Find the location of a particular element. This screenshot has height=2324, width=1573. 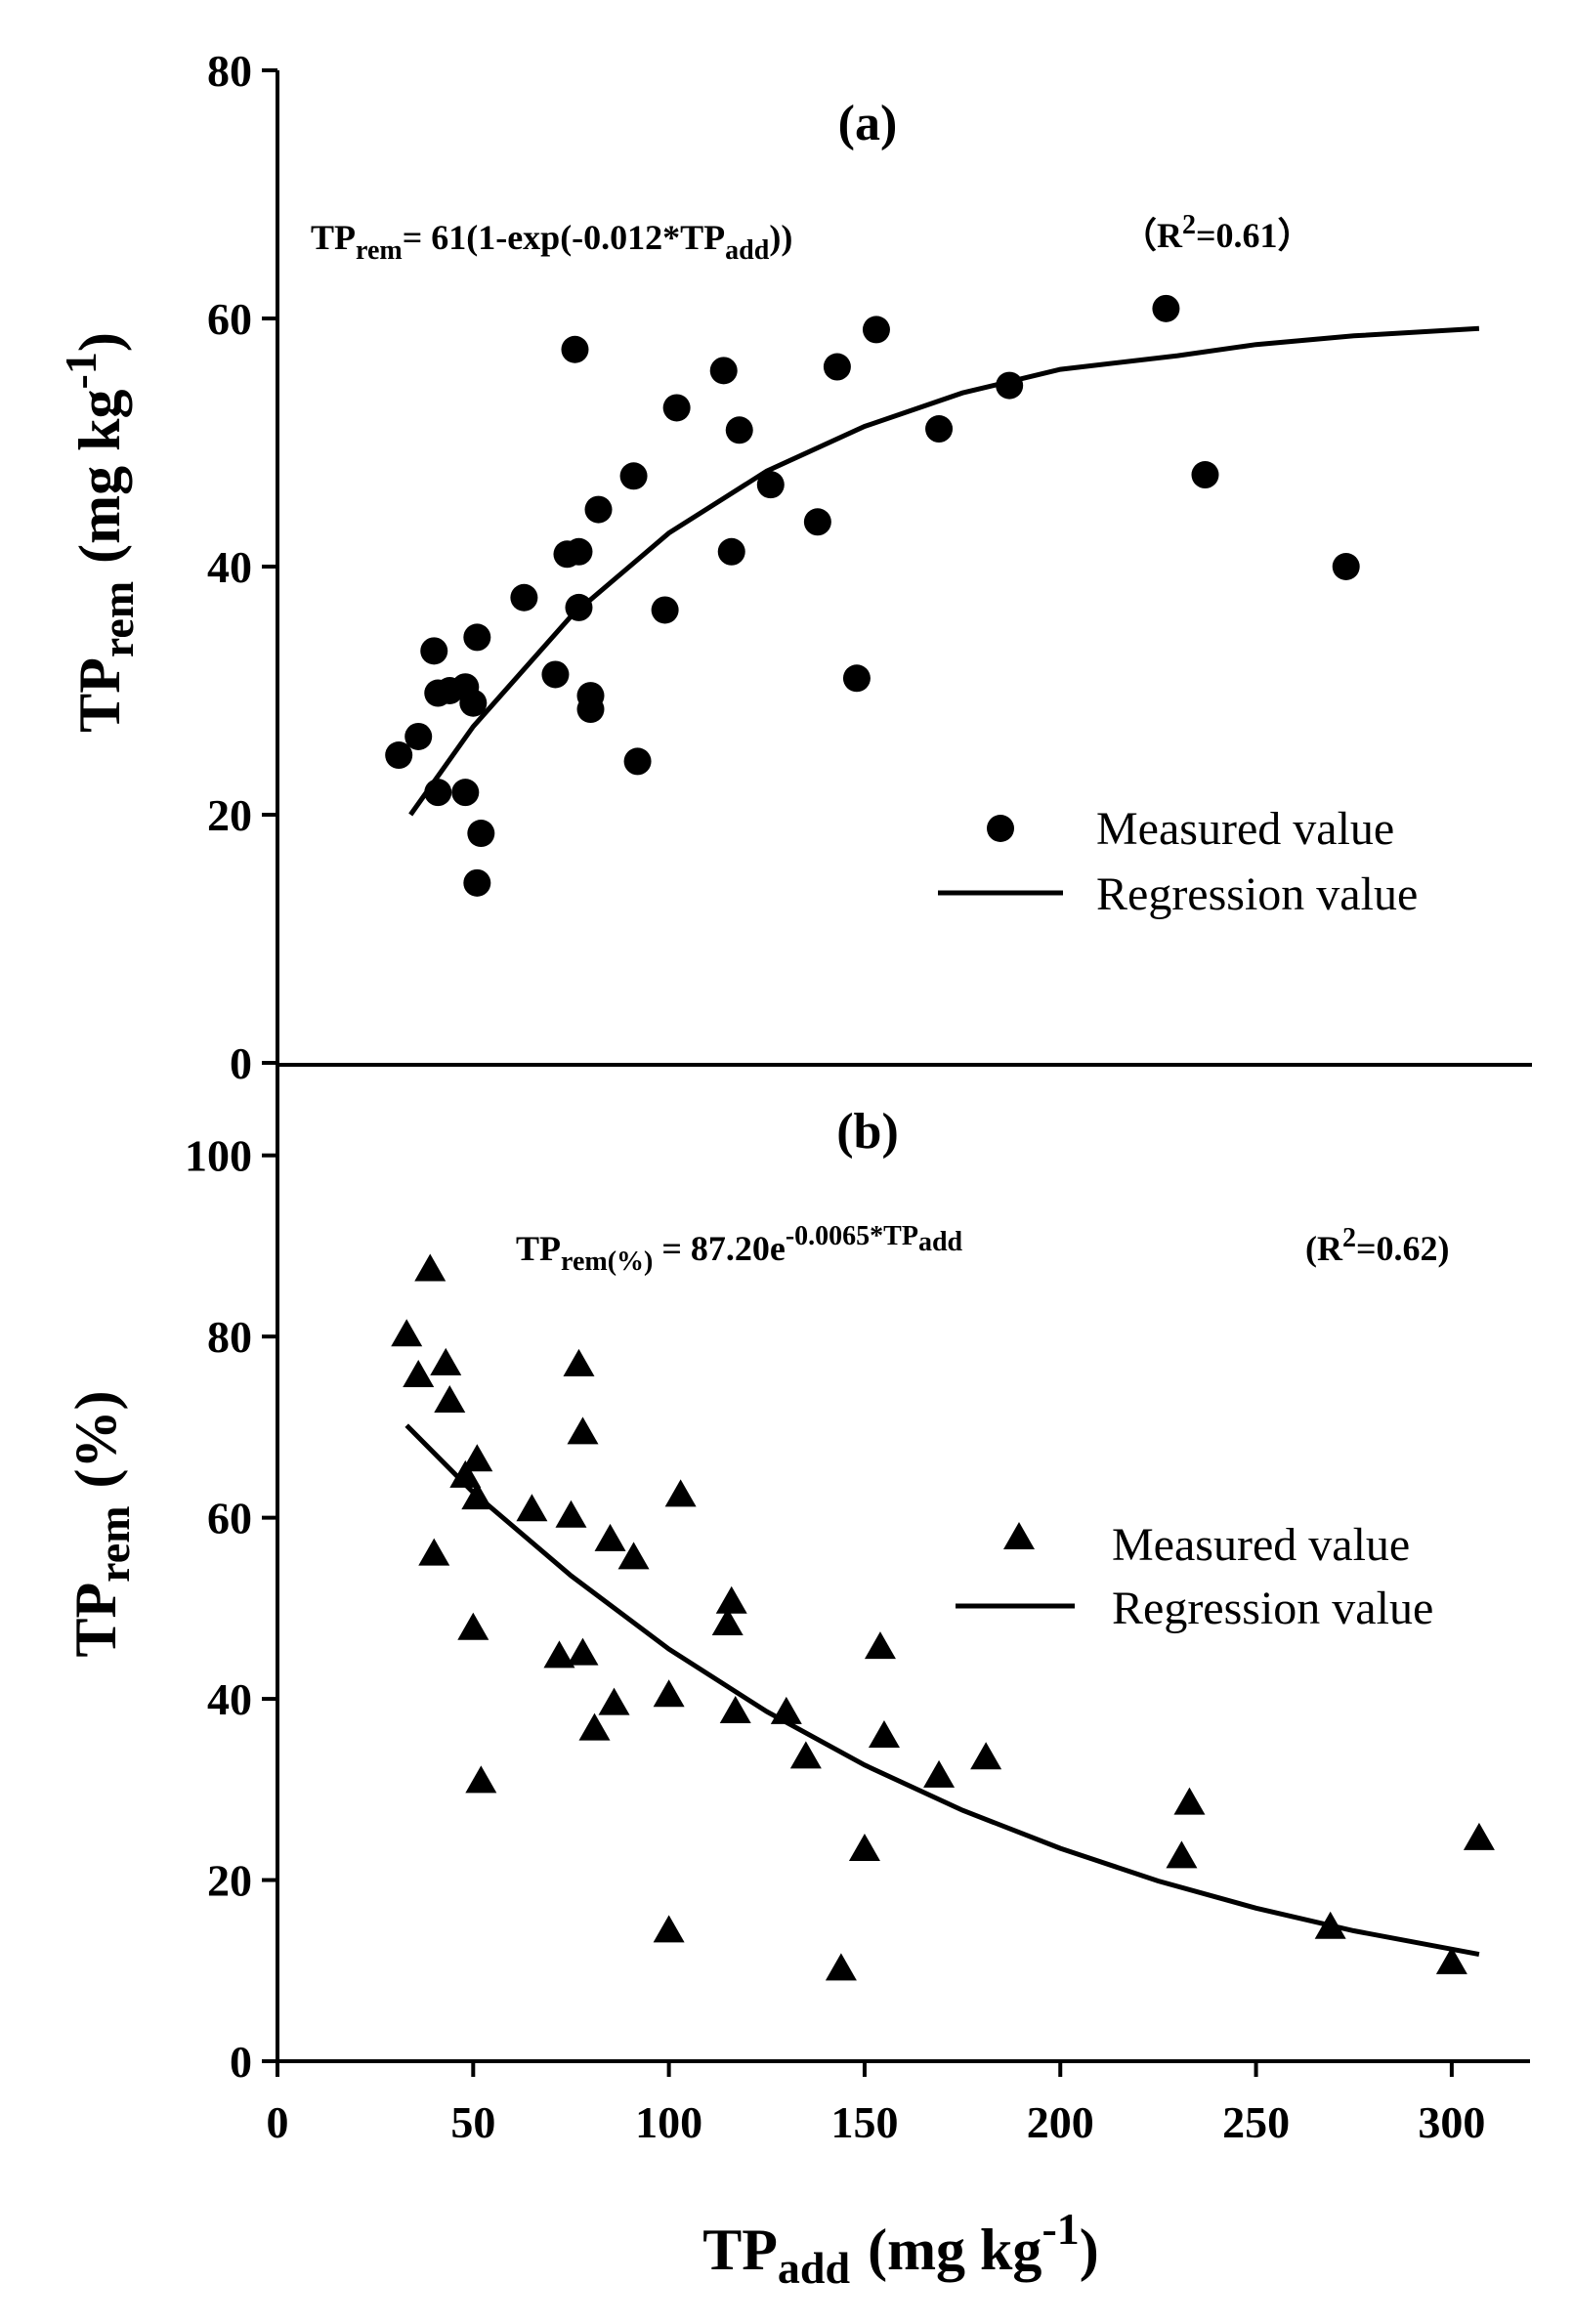

panel-b-x-label-unit: (mg kg is located at coordinates (955, 2250).